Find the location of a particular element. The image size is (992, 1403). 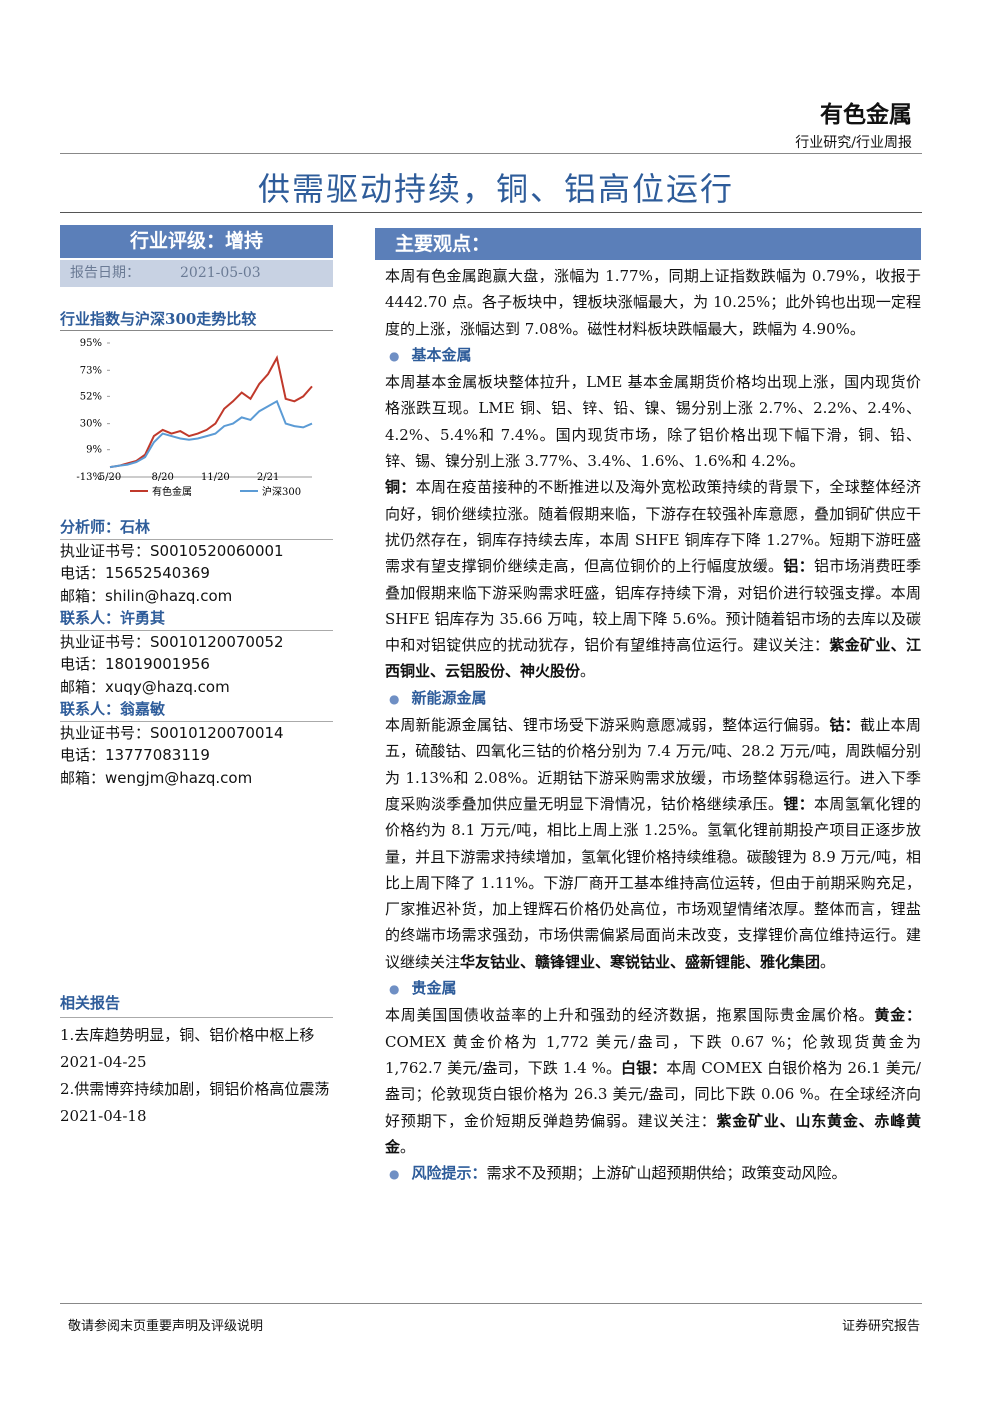

report-title: 供需驱动持续，铜、铝高位运行 is located at coordinates (495, 189).